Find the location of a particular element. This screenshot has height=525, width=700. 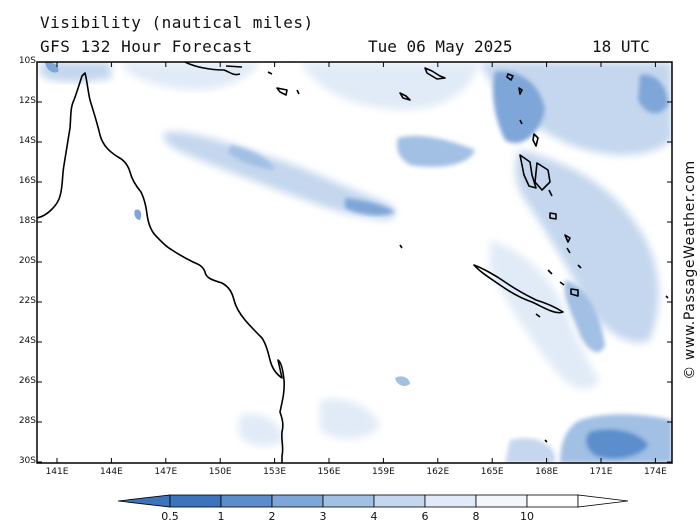

forecast-time: 18 UTC is located at coordinates (621, 46).